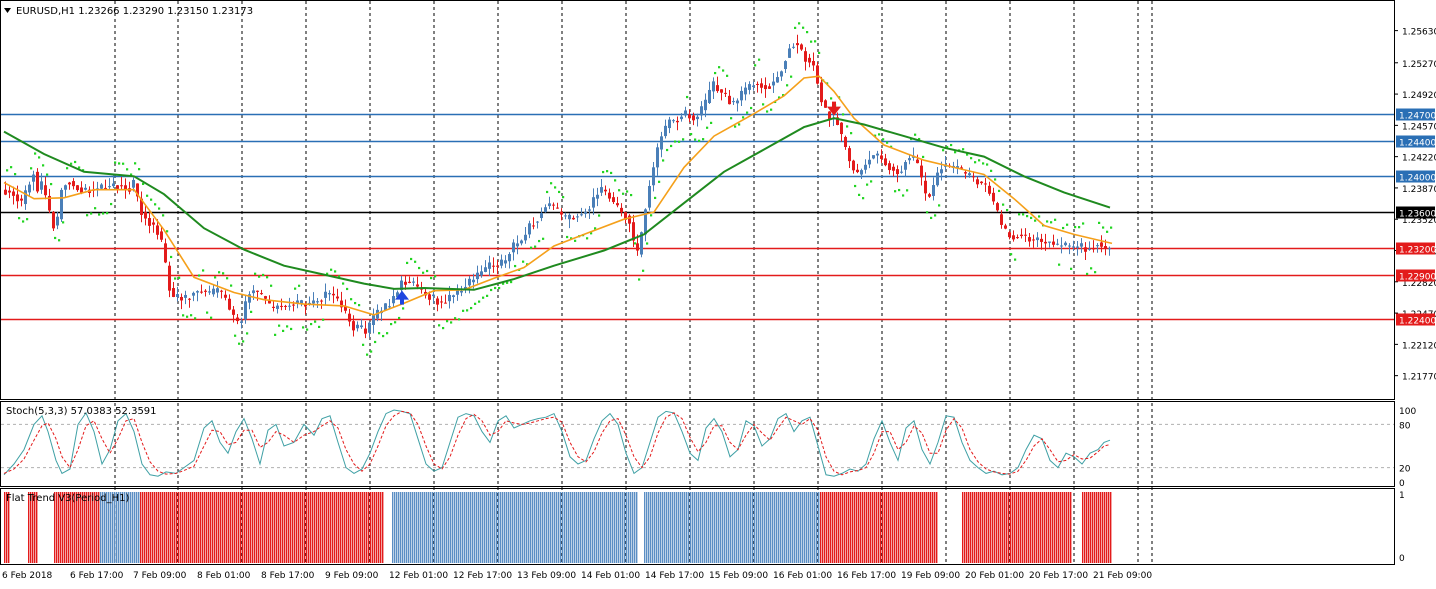 Image resolution: width=1436 pixels, height=589 pixels. Describe the element at coordinates (738, 576) in the screenshot. I see `x-tick-label: 15 Feb 09:00` at that location.